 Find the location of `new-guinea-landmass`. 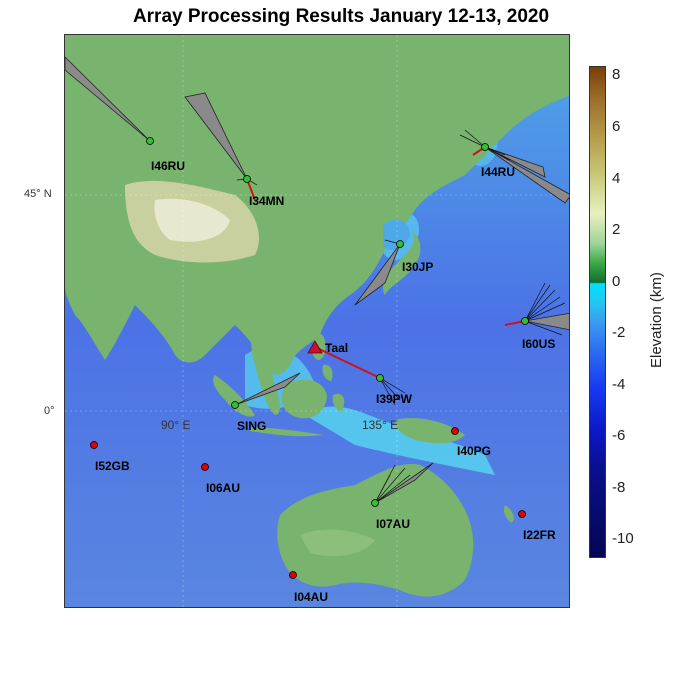

new-guinea-landmass is located at coordinates (430, 431).